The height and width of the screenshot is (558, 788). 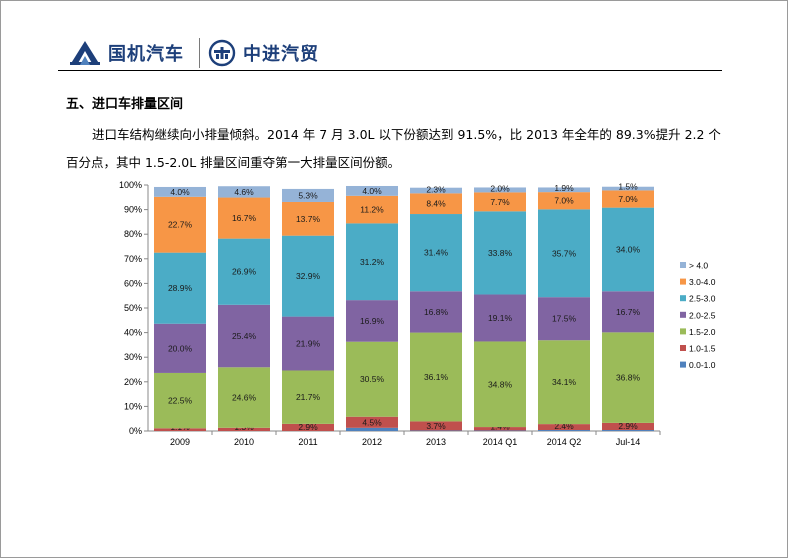 What do you see at coordinates (436, 253) in the screenshot?
I see `data-label: 31.4%` at bounding box center [436, 253].